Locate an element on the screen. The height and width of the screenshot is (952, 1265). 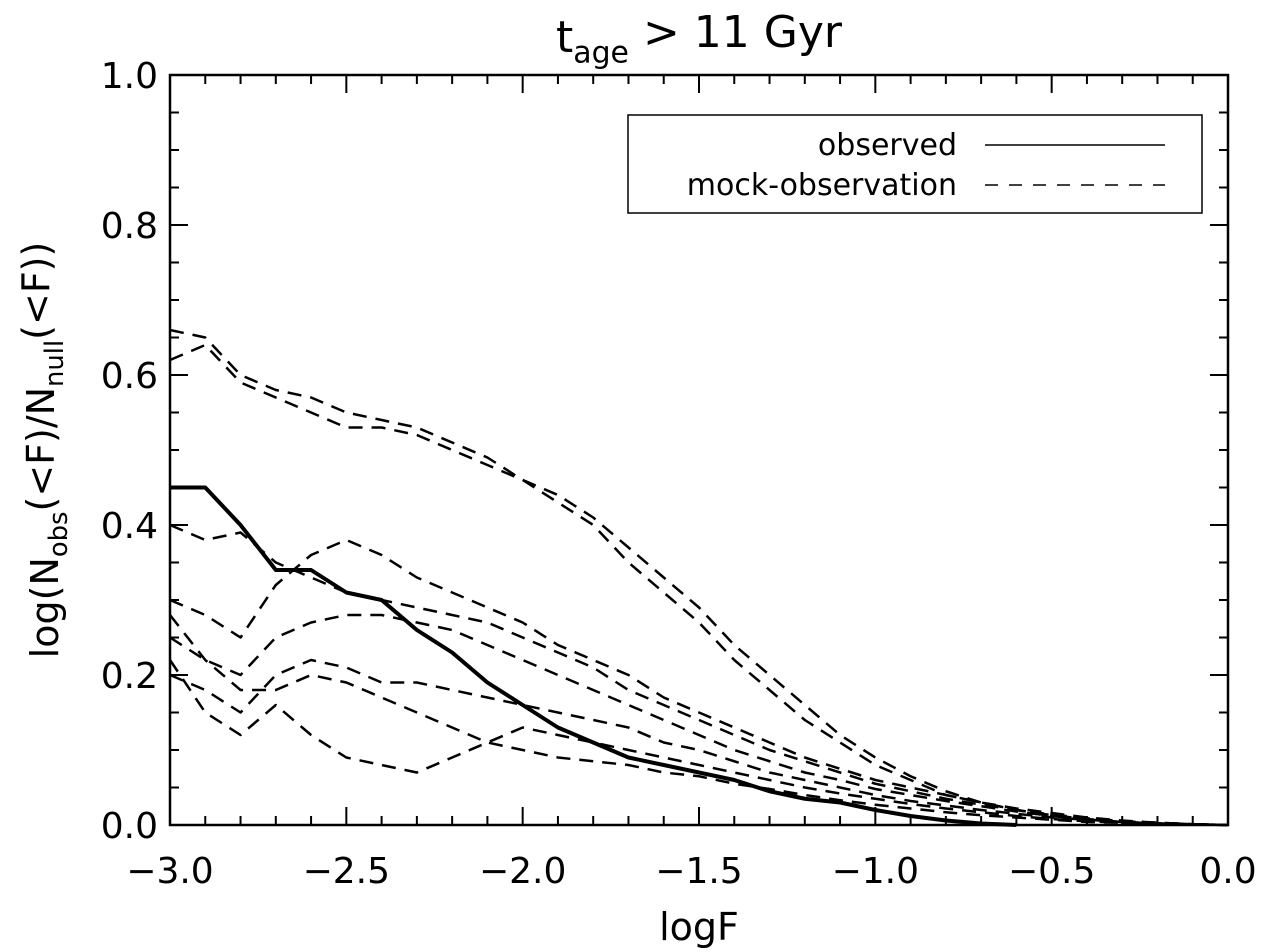
text-part: t is located at coordinates (564, 37).